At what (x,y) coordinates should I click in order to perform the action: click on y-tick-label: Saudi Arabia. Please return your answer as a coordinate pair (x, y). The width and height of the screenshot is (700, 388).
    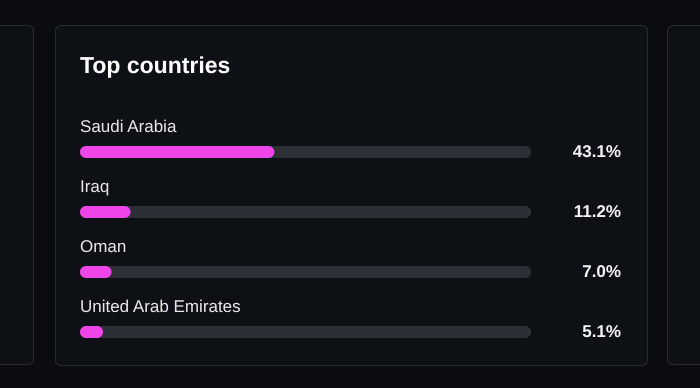
    Looking at the image, I should click on (128, 126).